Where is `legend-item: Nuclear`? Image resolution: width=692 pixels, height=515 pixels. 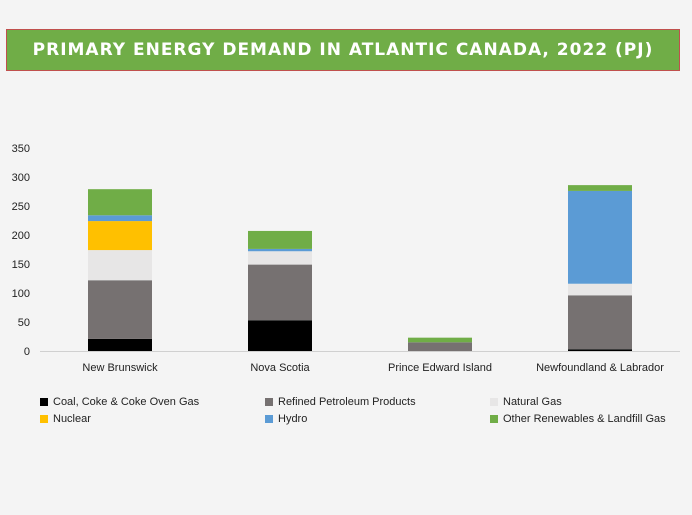
legend-item: Nuclear is located at coordinates (152, 419).